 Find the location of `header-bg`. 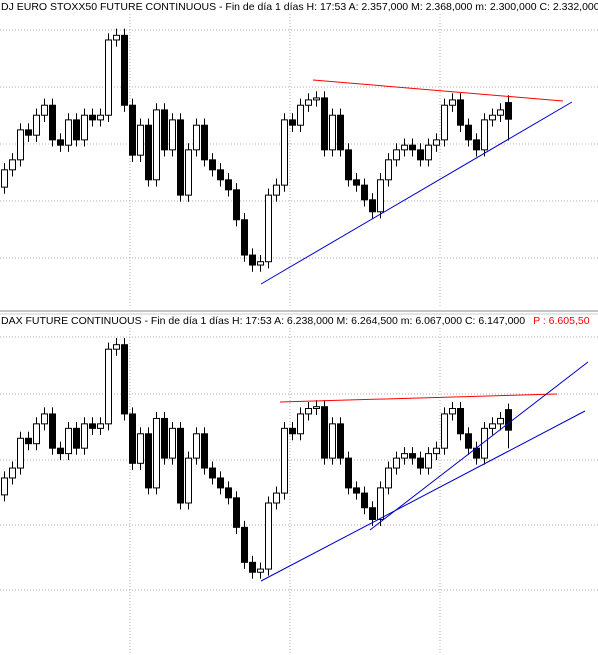

header-bg is located at coordinates (299, 7).